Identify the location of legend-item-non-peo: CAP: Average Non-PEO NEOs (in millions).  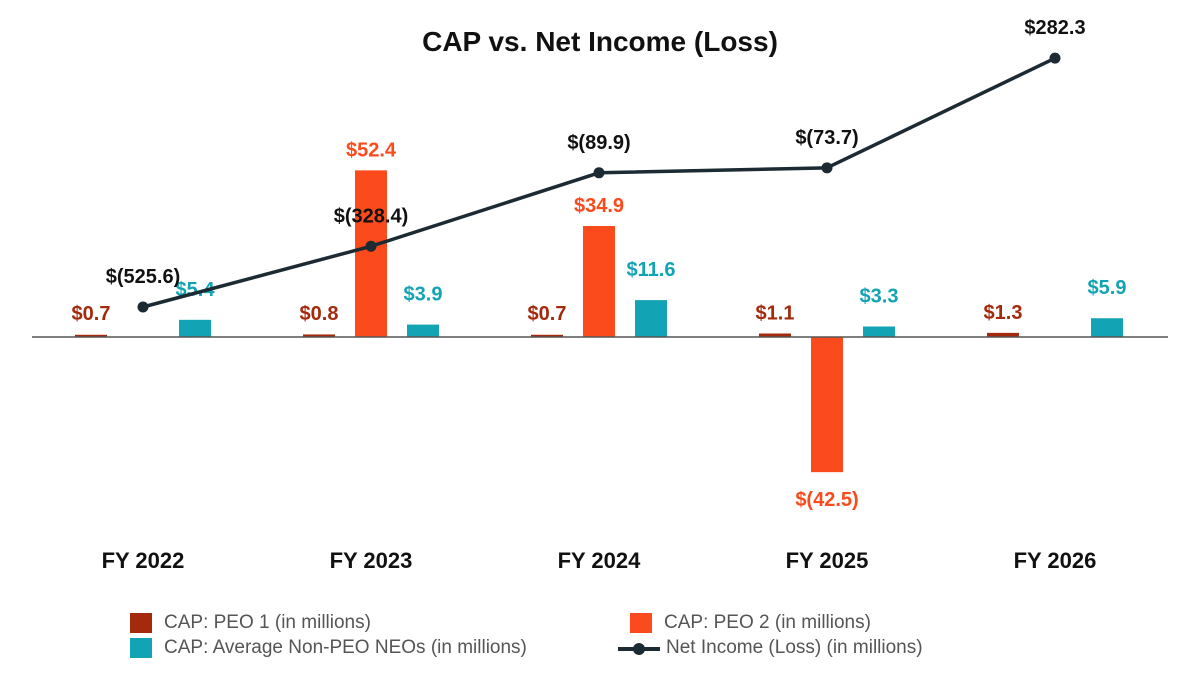
(328, 648).